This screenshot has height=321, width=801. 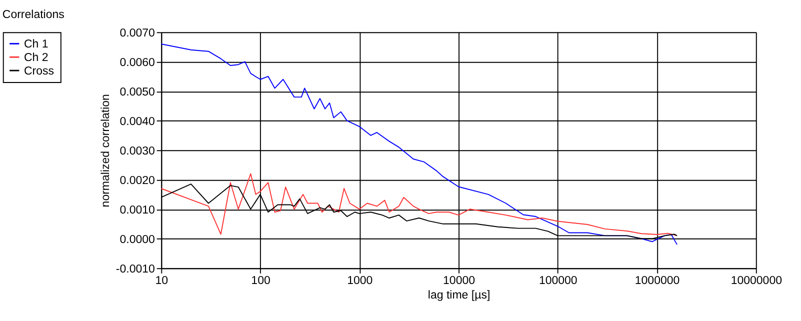 I want to click on y-tick-label: 0.0040, so click(x=137, y=122).